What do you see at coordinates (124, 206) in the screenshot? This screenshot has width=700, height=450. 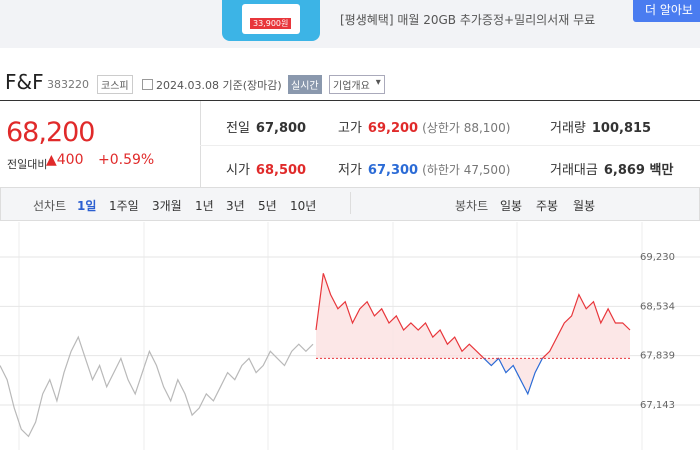 I see `tab: 1주일` at bounding box center [124, 206].